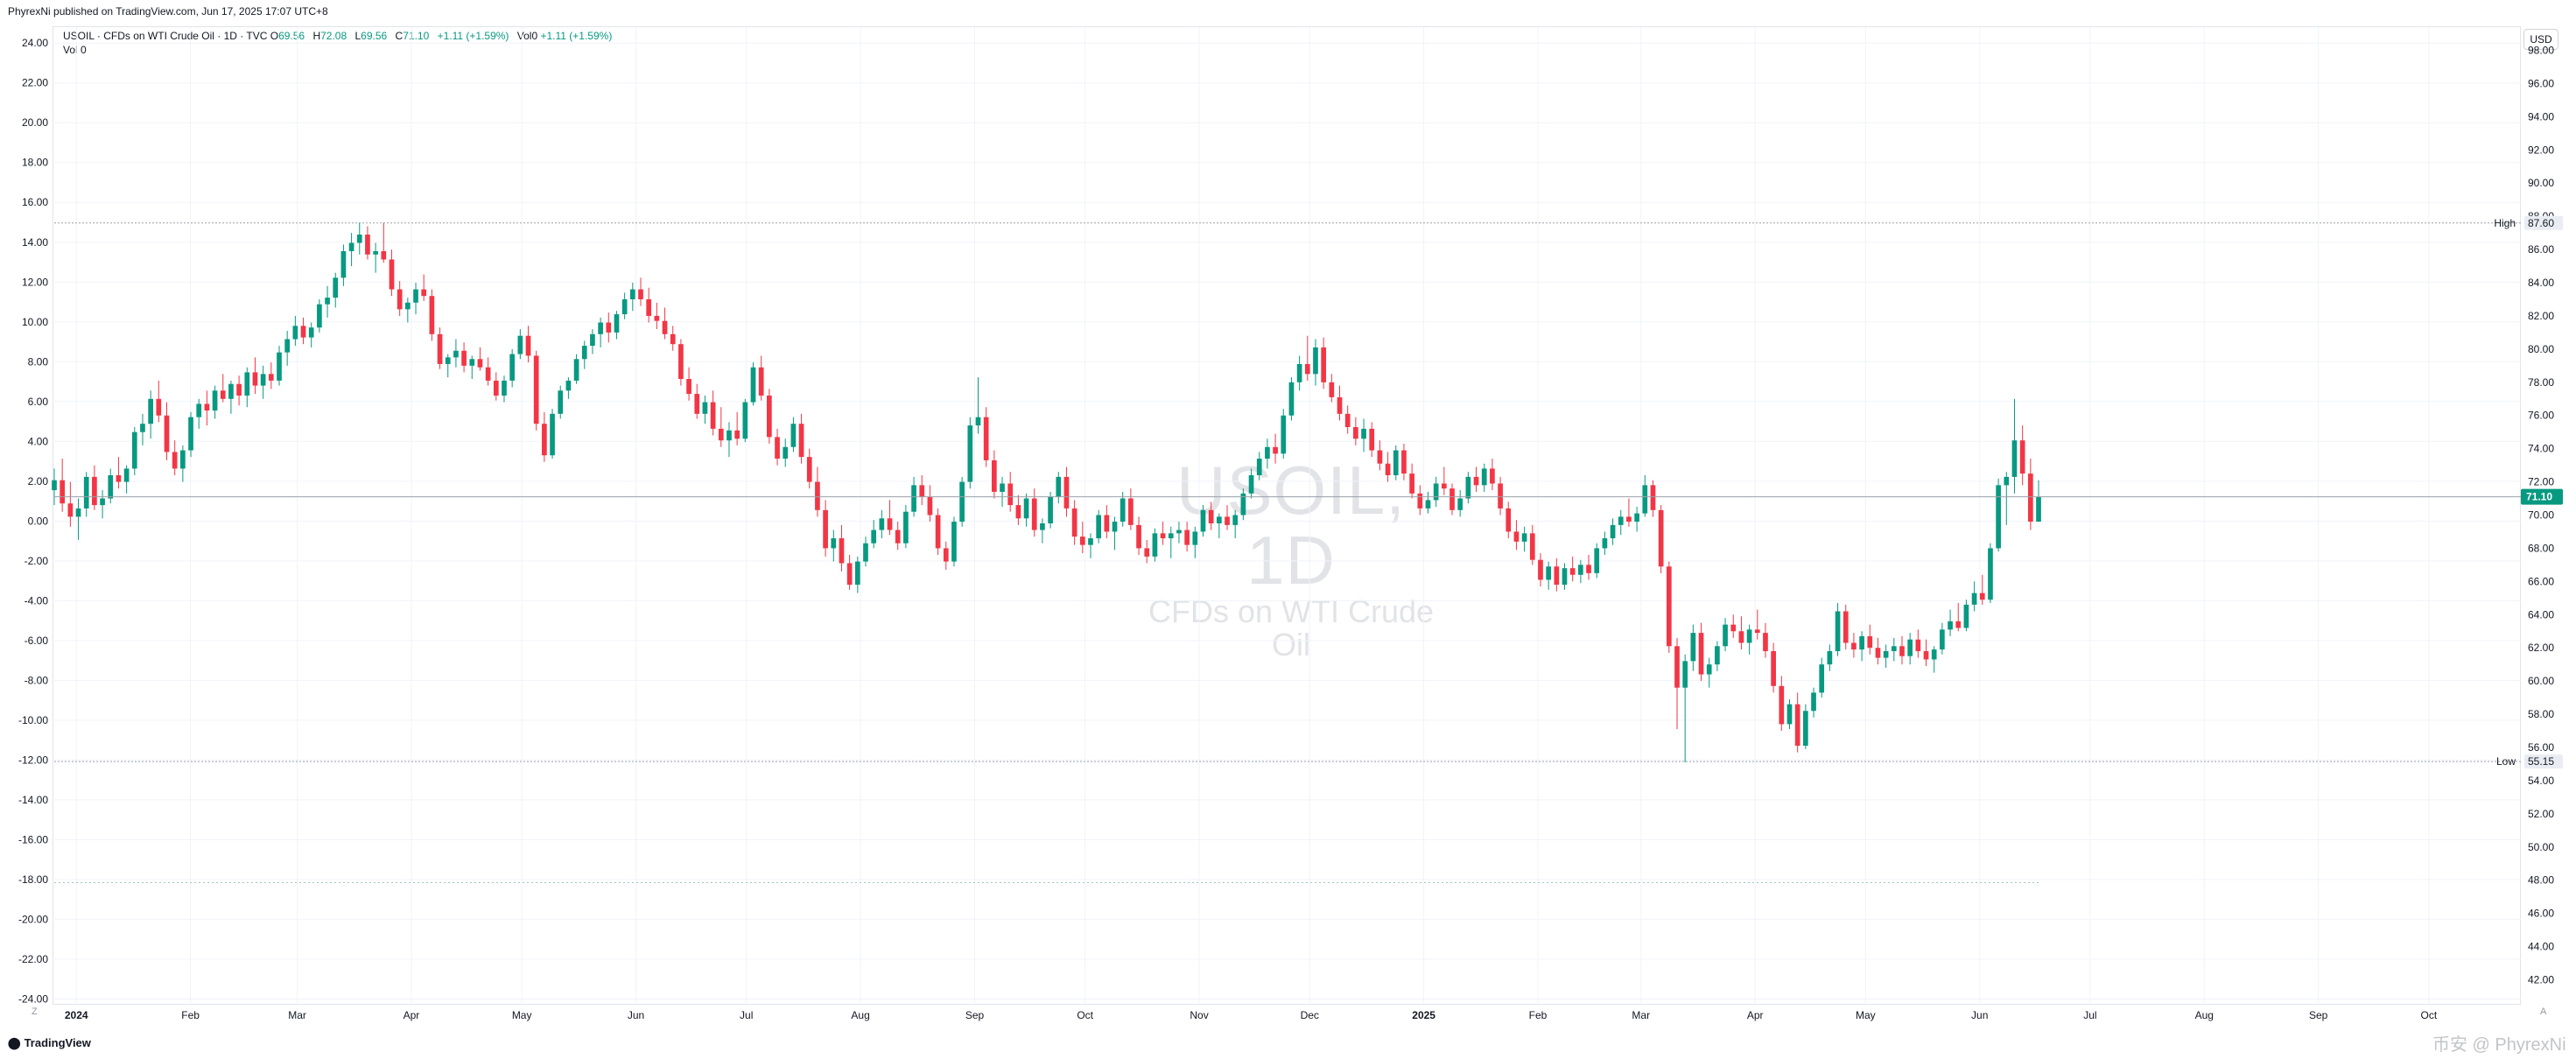  I want to click on left-axis-tick: 20.00, so click(35, 122).